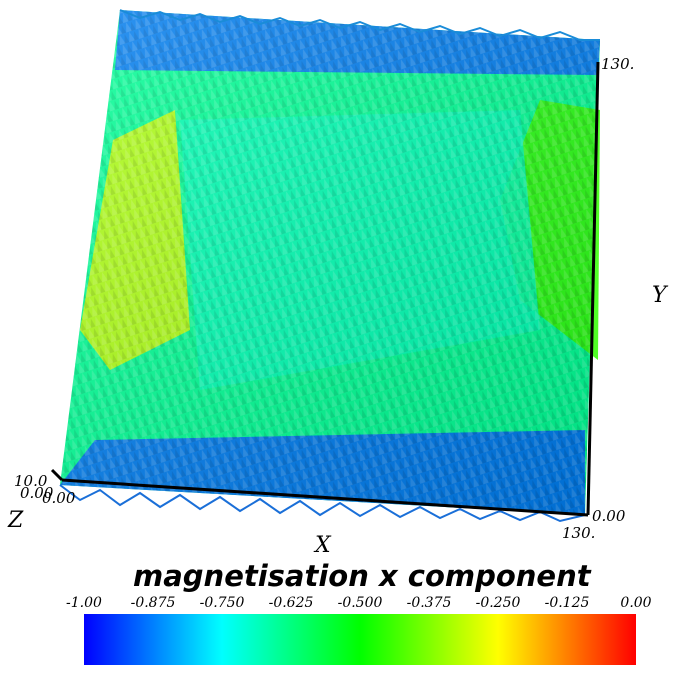  Describe the element at coordinates (609, 516) in the screenshot. I see `y-axis-tick-start: 0.00` at that location.